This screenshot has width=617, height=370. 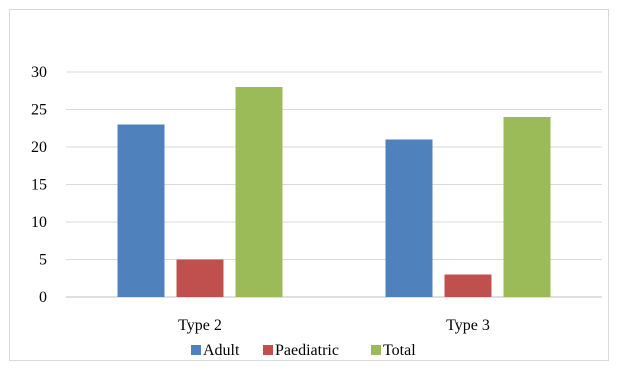 I want to click on legend-label-paediatric: Paediatric, so click(x=307, y=350).